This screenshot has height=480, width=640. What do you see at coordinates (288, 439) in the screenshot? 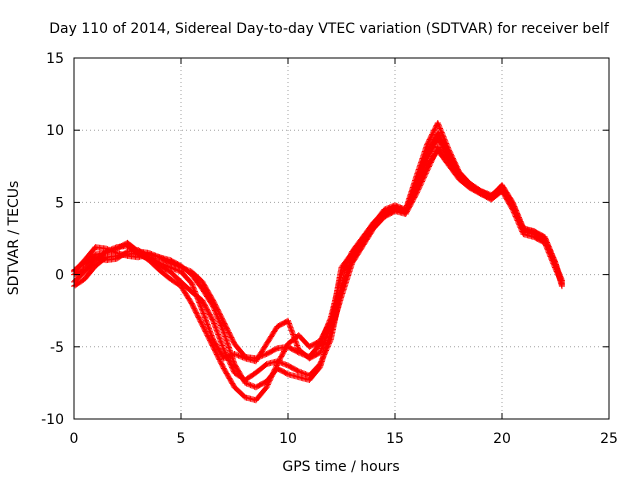
I see `x-tick-label: 10` at bounding box center [288, 439].